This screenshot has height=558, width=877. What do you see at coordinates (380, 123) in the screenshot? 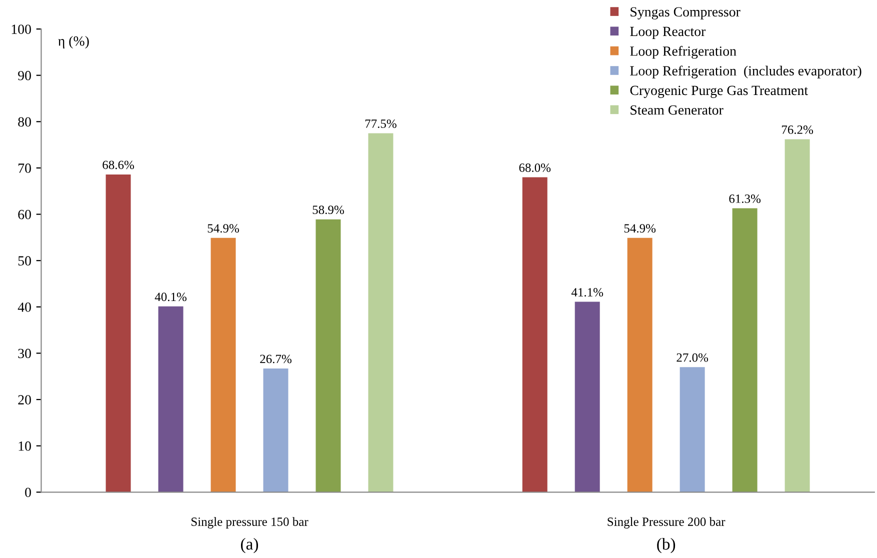
I see `data-label: 77.5%` at bounding box center [380, 123].